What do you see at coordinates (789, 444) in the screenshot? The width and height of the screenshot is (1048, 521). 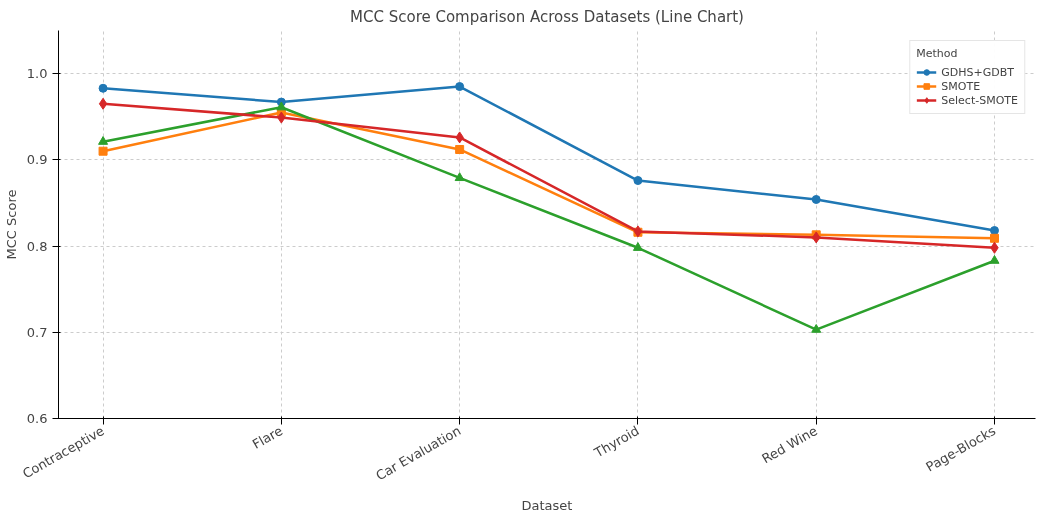 I see `x-tick-label: Red Wine` at bounding box center [789, 444].